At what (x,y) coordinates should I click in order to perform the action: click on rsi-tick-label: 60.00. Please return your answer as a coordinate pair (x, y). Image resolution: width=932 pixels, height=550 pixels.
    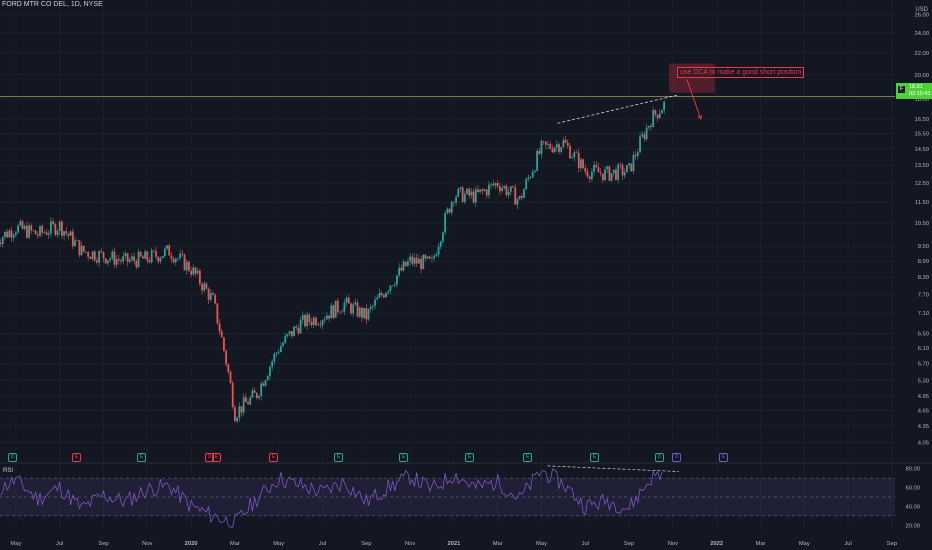
    Looking at the image, I should click on (912, 489).